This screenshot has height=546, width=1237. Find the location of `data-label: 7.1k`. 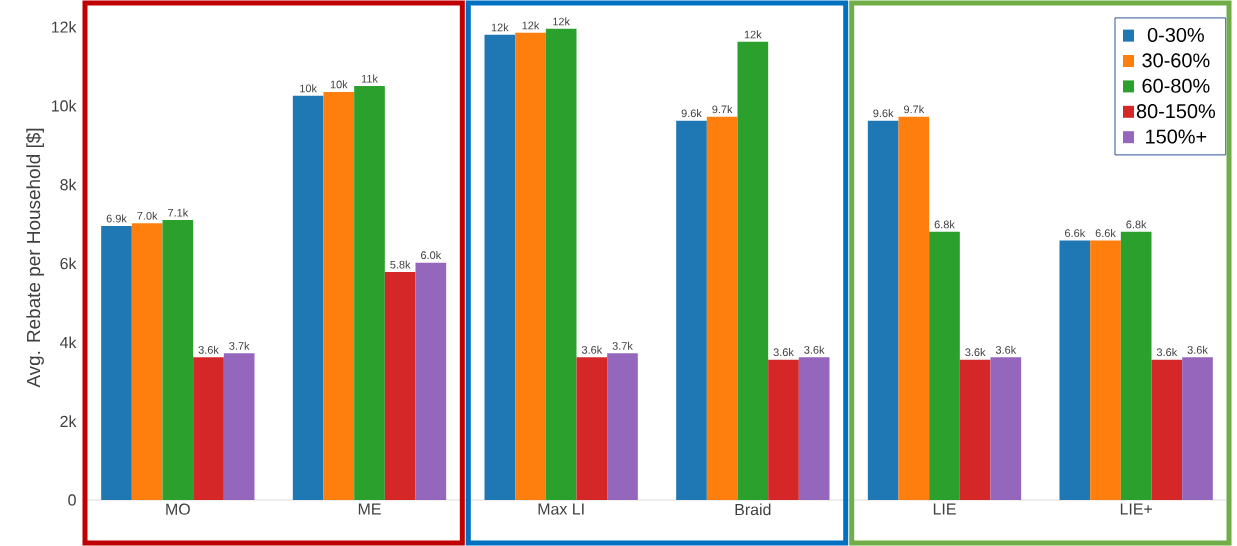

data-label: 7.1k is located at coordinates (178, 212).